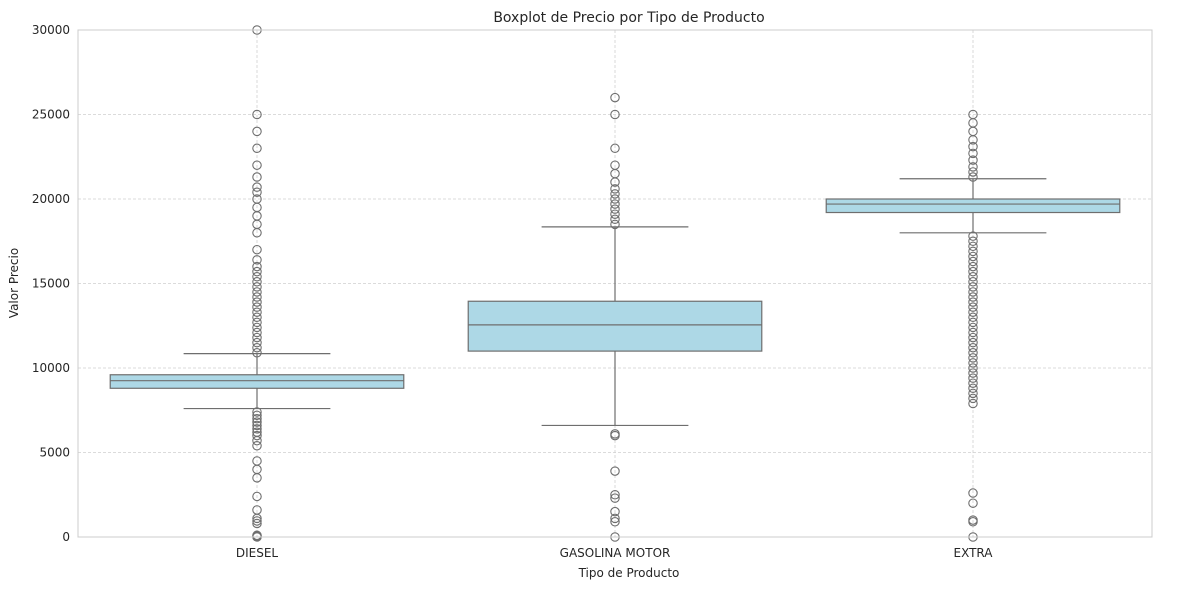 This screenshot has width=1189, height=590. I want to click on y-axis-label: Valor Precio, so click(14, 283).